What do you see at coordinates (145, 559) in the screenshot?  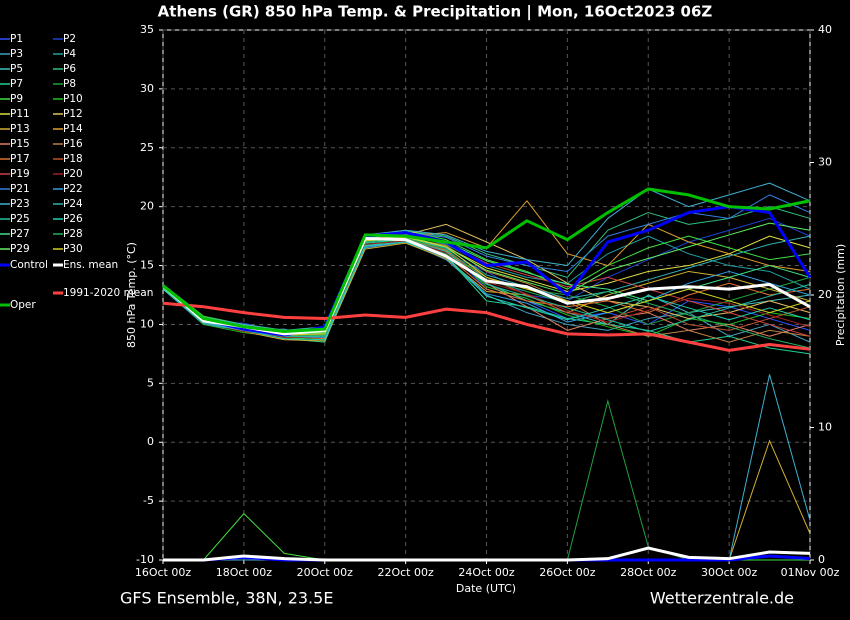 I see `y-tick-label: -10` at bounding box center [145, 559].